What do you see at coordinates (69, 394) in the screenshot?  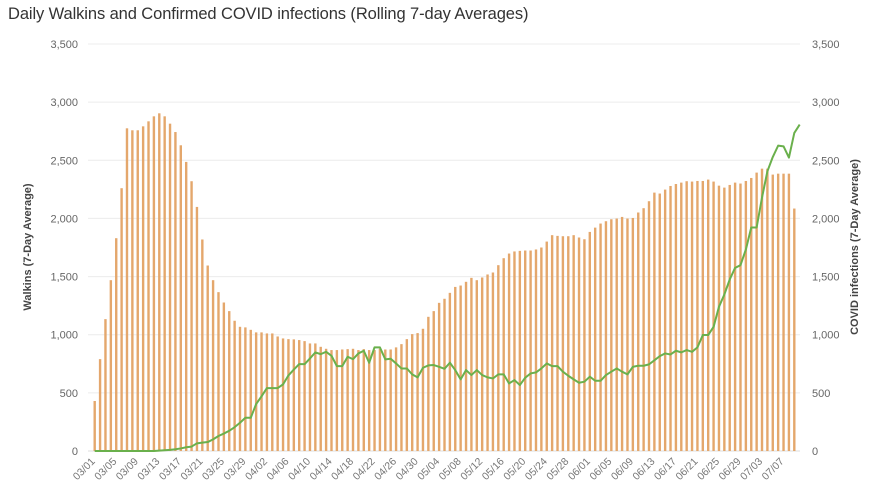 I see `left-y-tick-label: 500` at bounding box center [69, 394].